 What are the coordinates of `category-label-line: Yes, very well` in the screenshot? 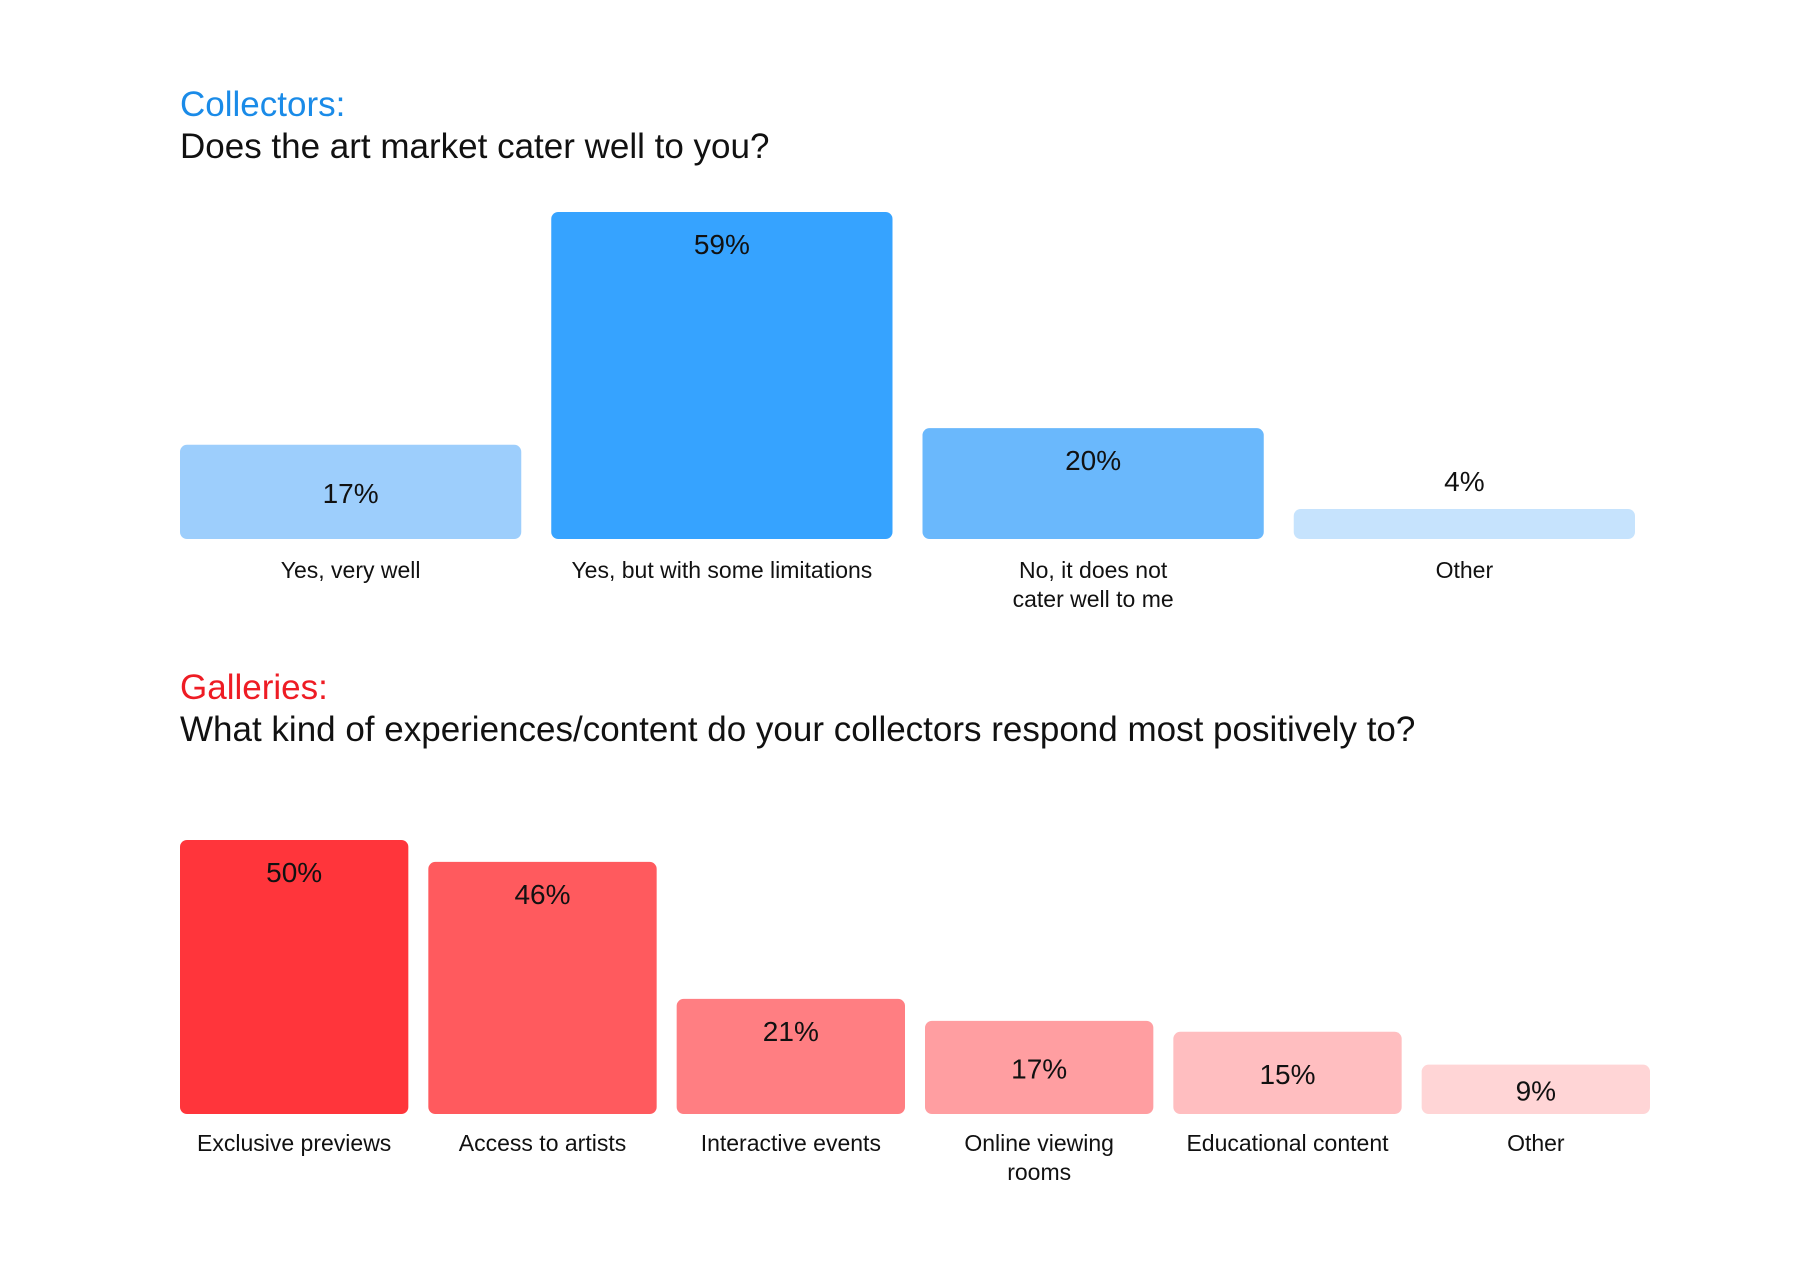 It's located at (351, 570).